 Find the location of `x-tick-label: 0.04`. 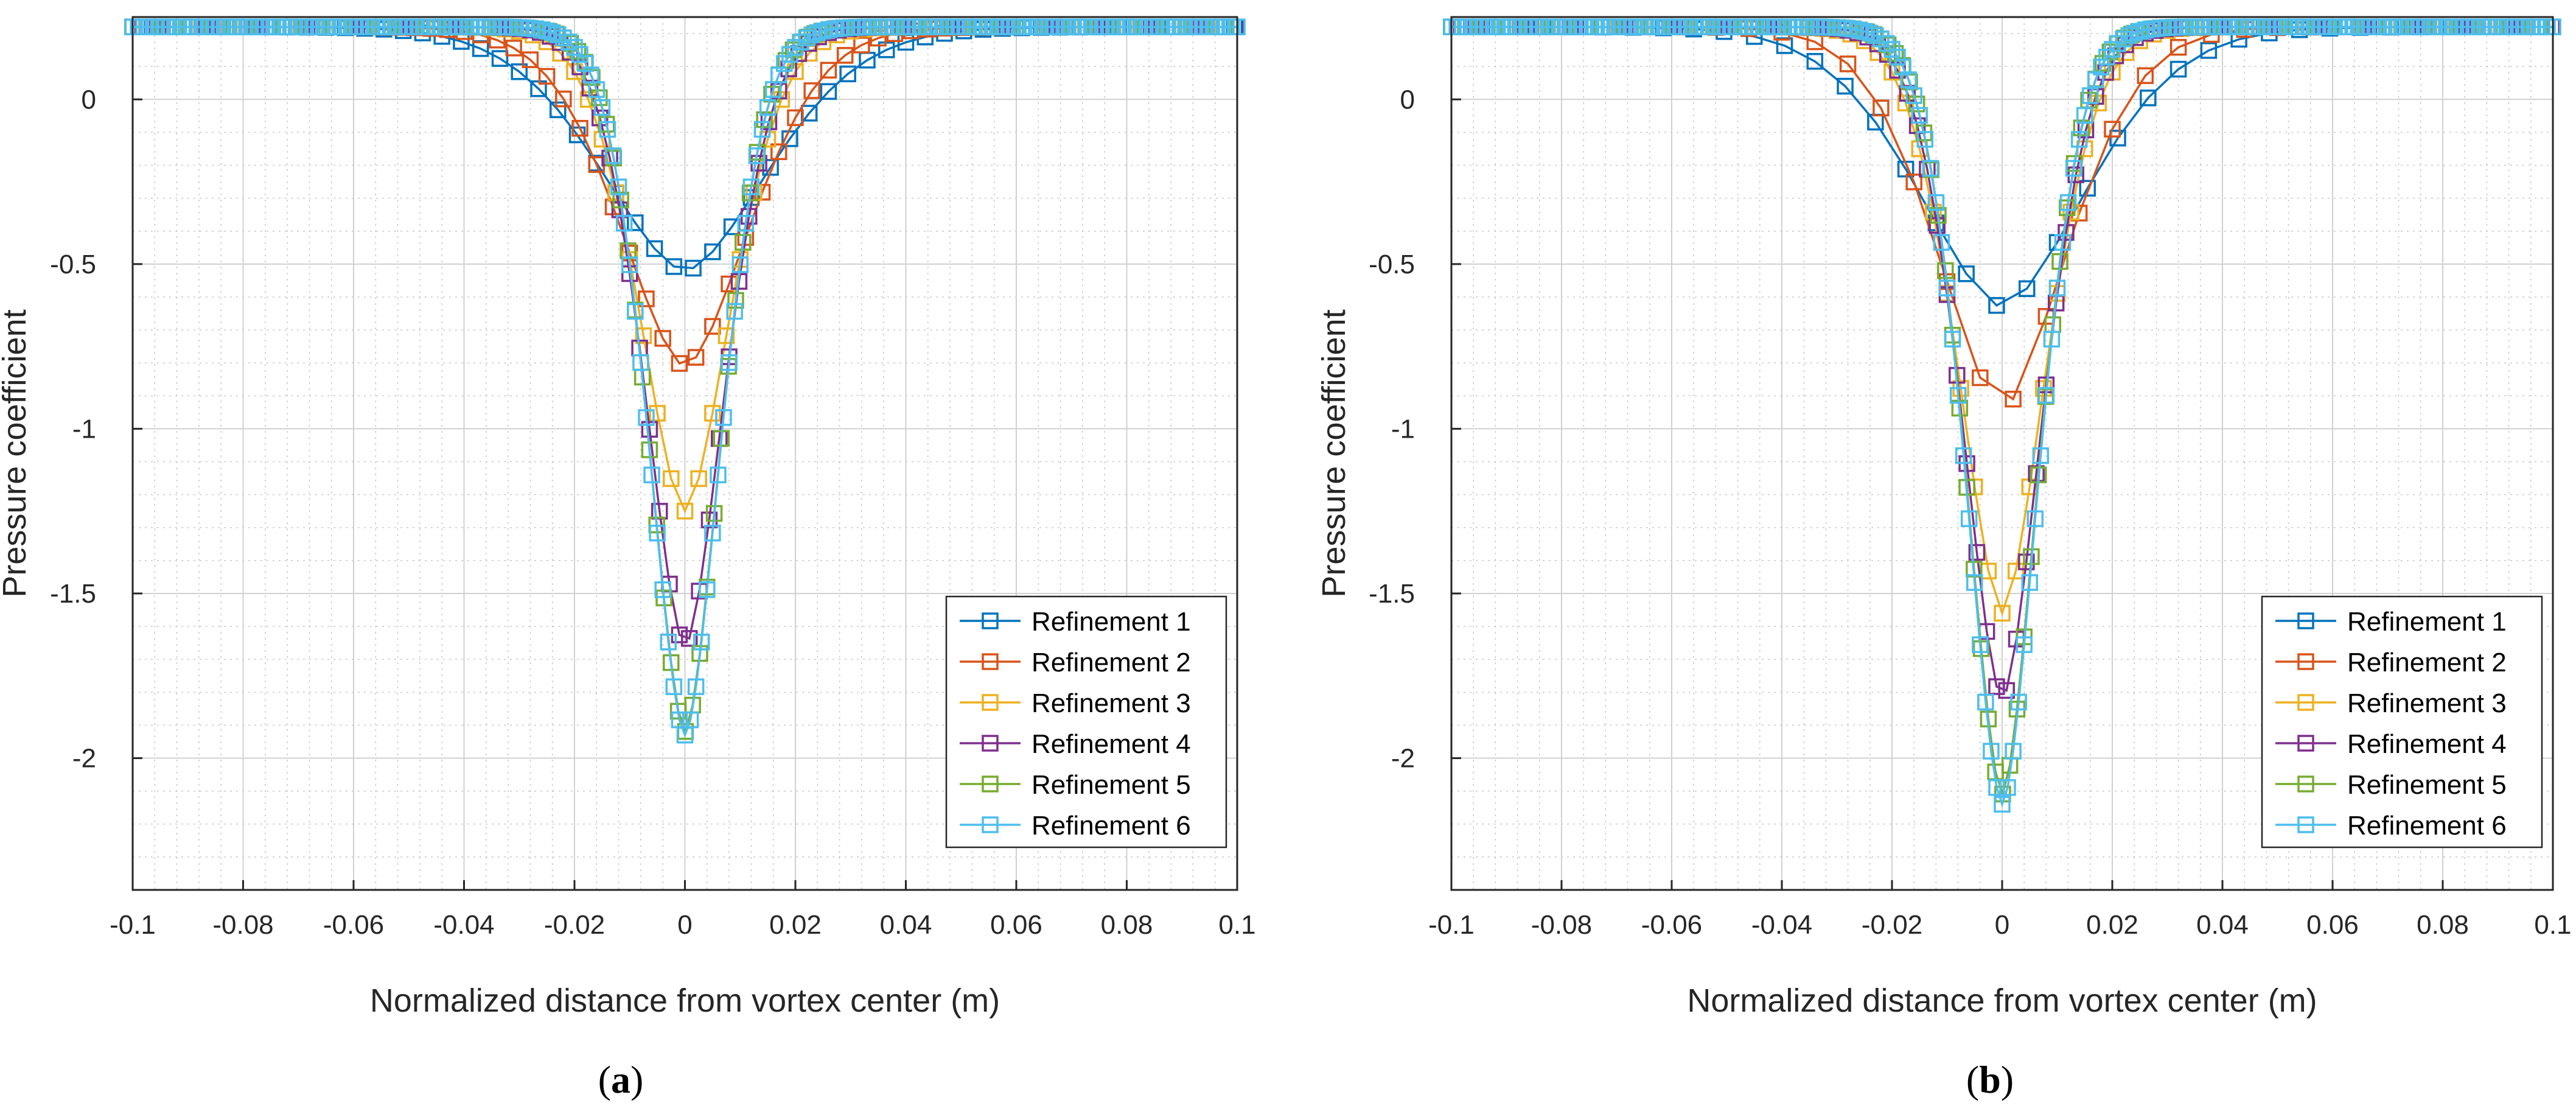

x-tick-label: 0.04 is located at coordinates (906, 925).